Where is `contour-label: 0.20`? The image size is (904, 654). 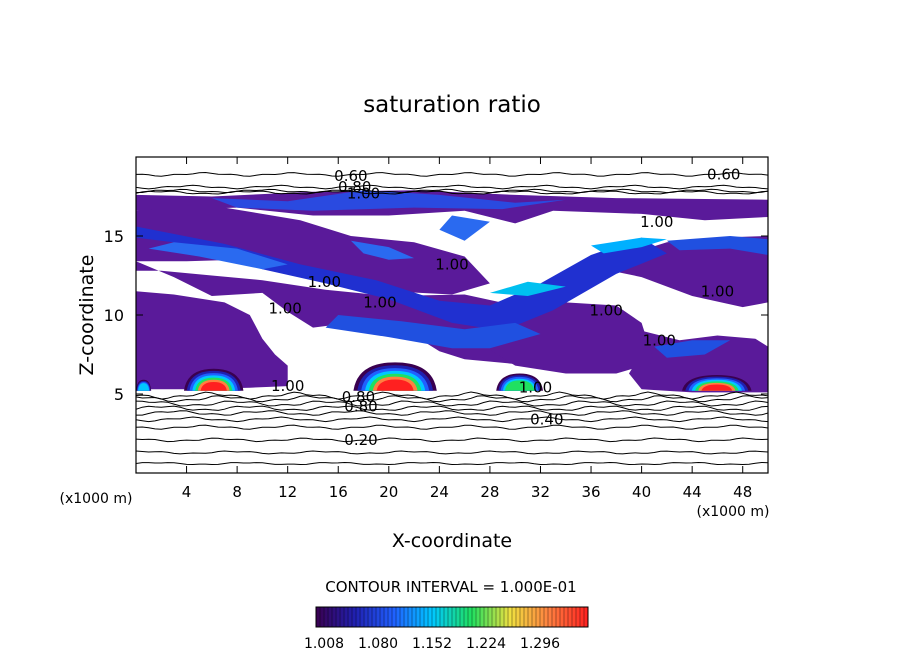 contour-label: 0.20 is located at coordinates (360, 440).